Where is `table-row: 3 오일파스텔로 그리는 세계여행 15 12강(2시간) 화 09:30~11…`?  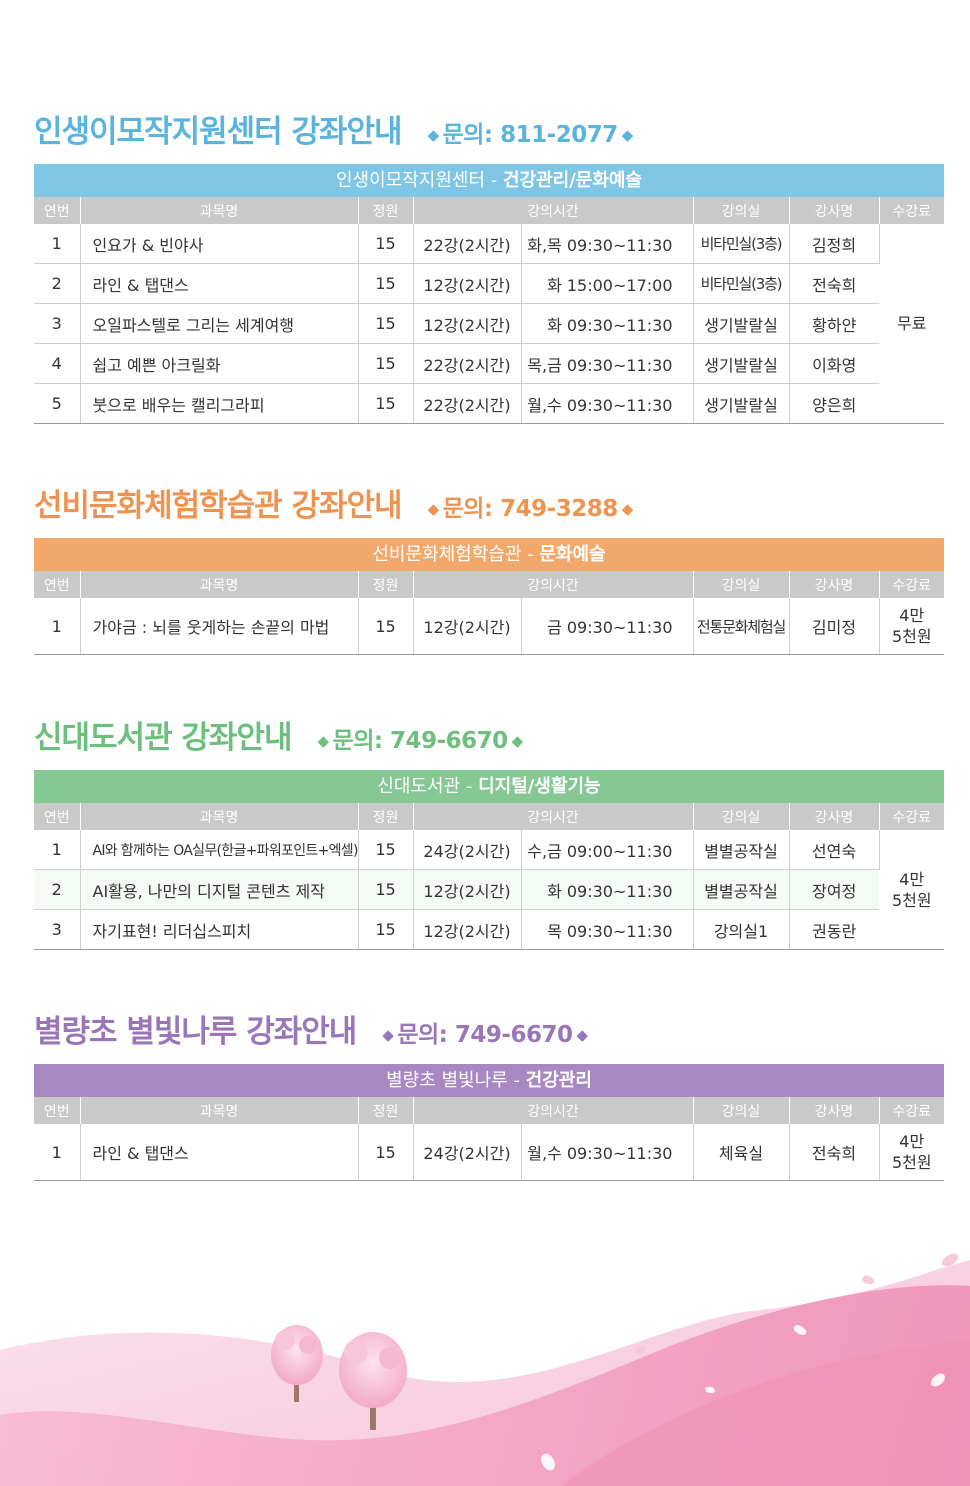 table-row: 3 오일파스텔로 그리는 세계여행 15 12강(2시간) 화 09:30~11… is located at coordinates (489, 323).